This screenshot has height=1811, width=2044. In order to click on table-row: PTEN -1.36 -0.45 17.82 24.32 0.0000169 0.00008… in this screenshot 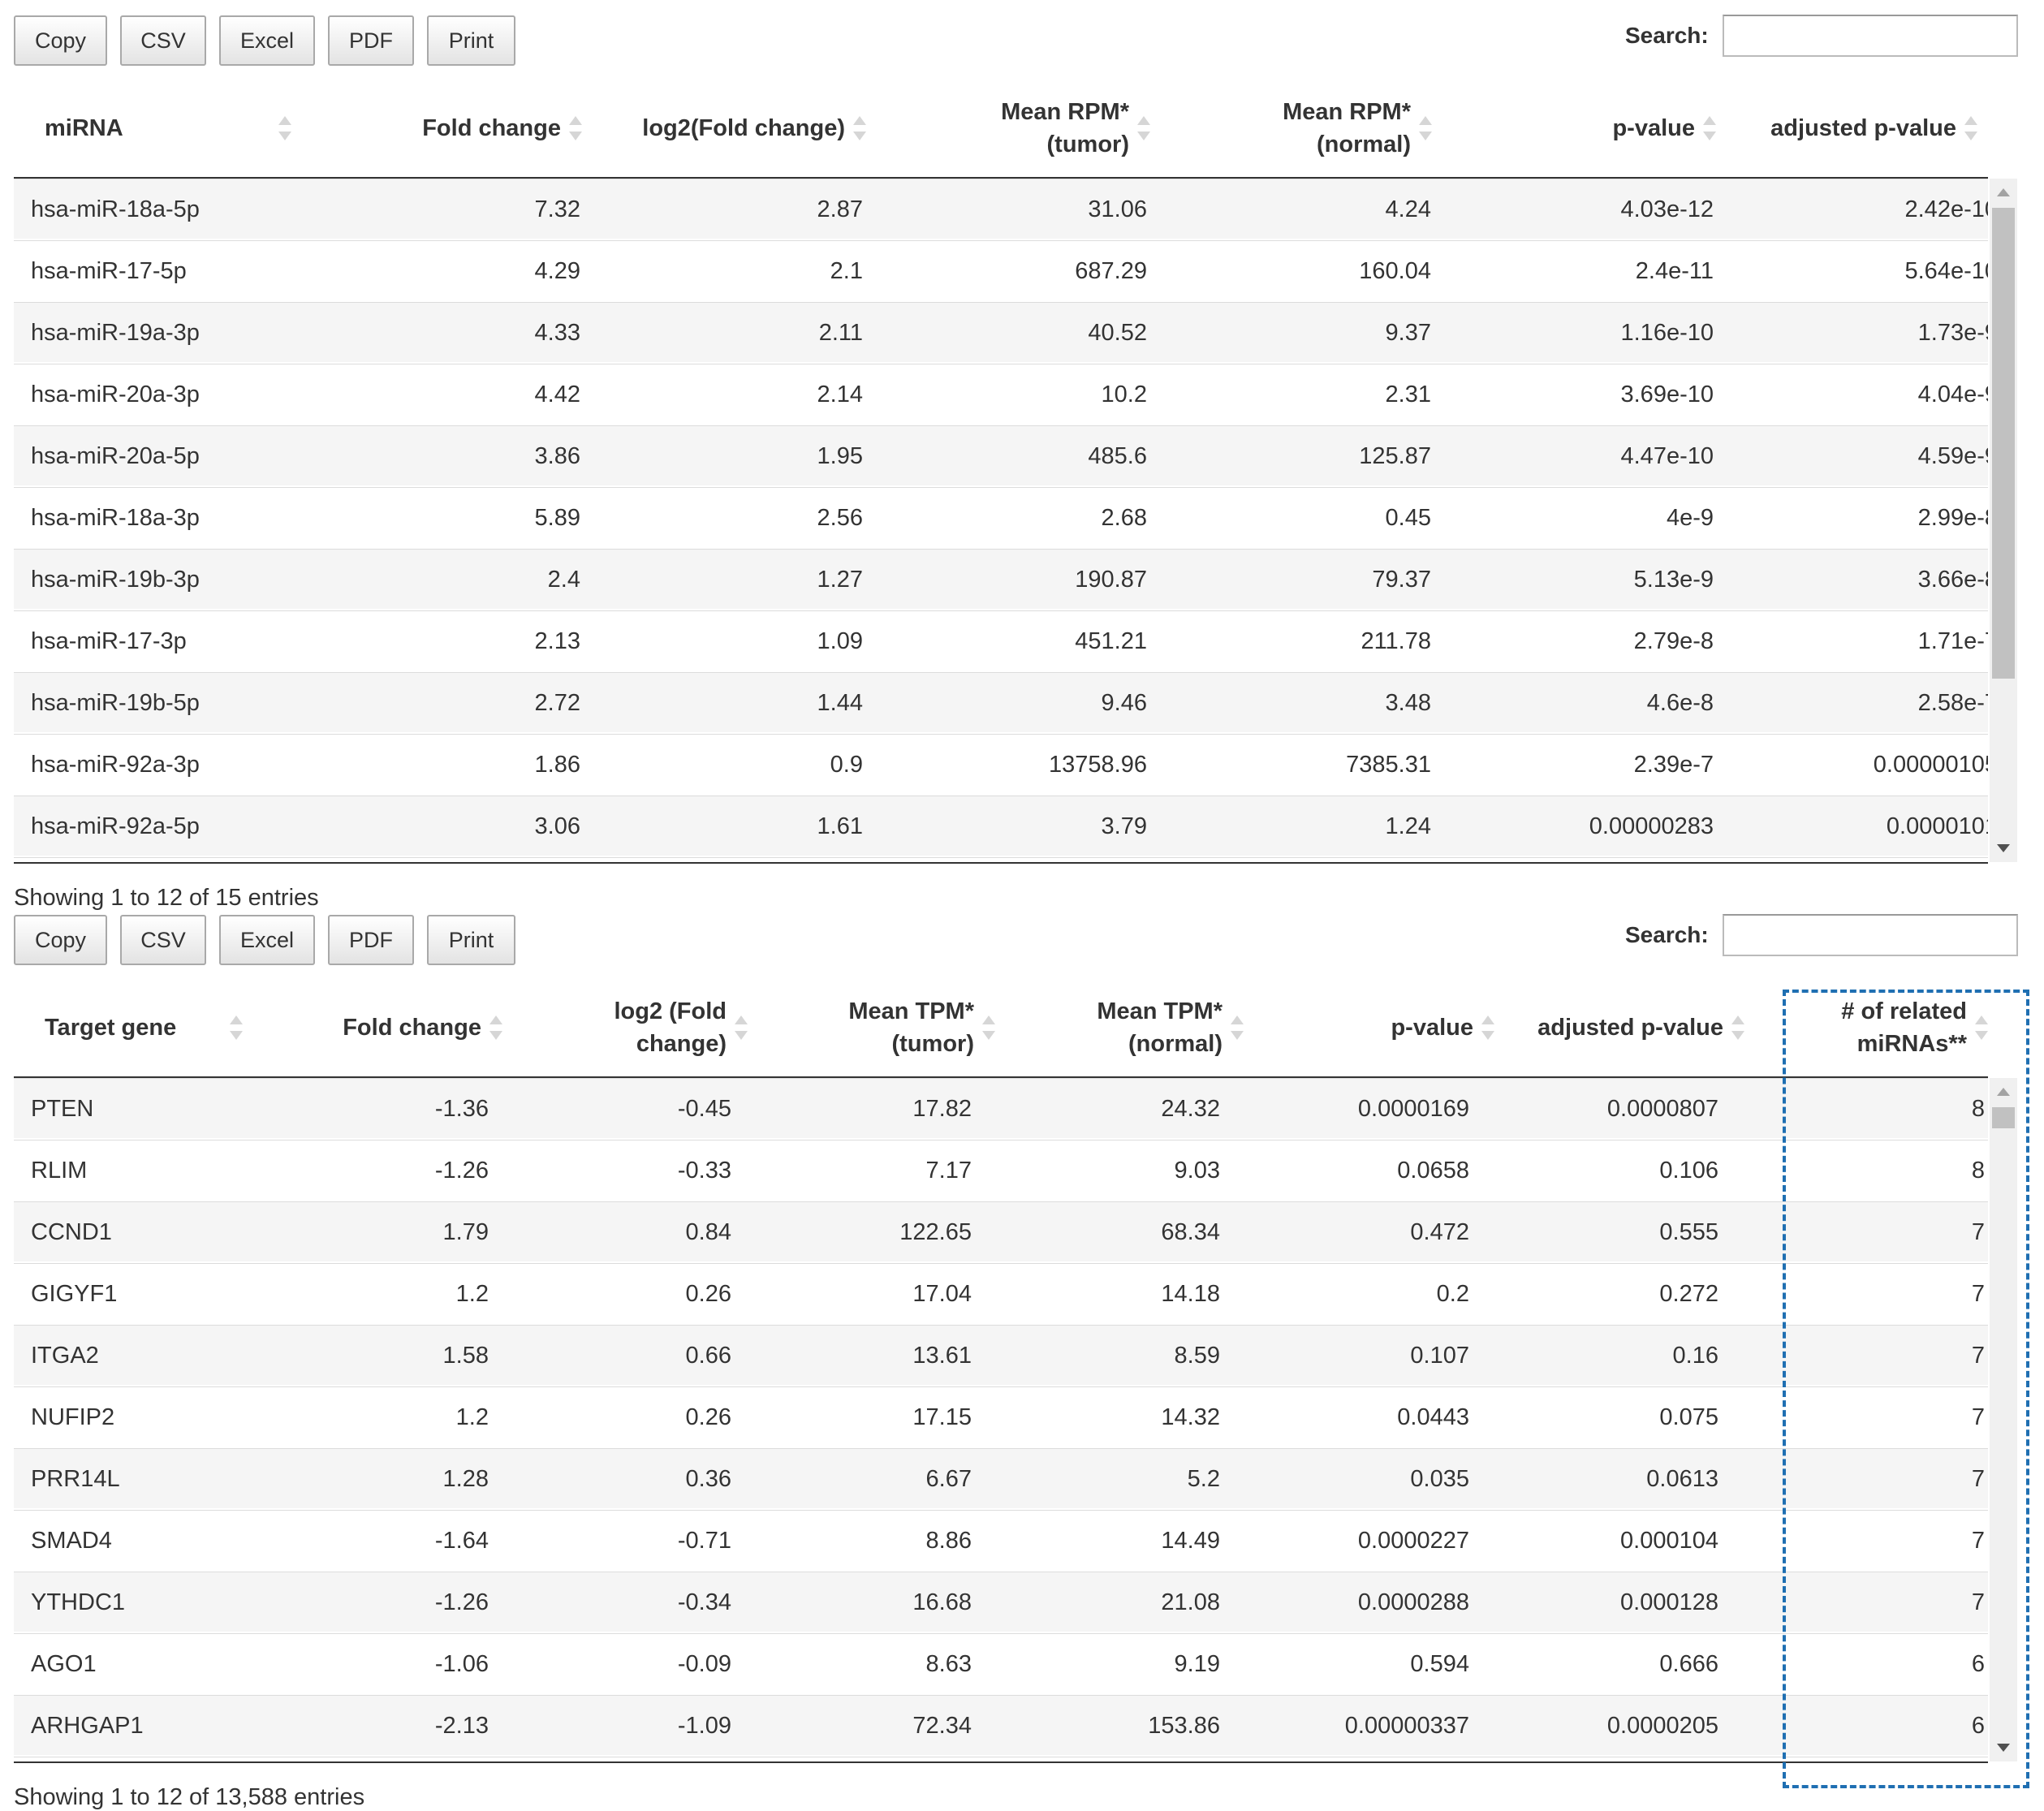, I will do `click(1001, 1108)`.